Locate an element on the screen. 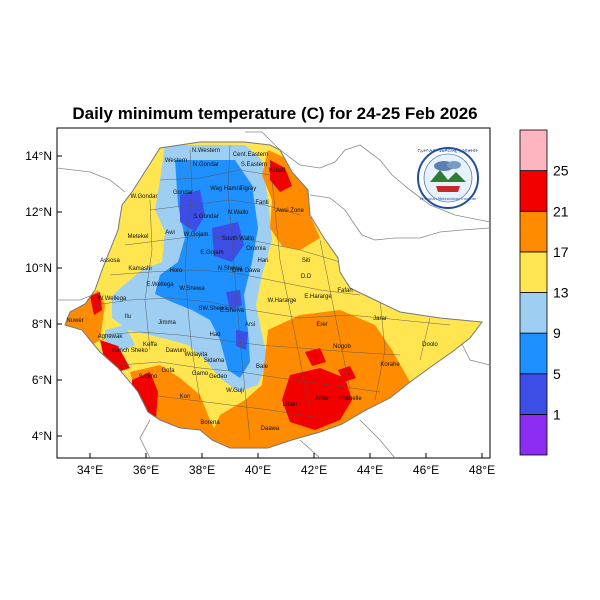 The image size is (600, 600). region-label: Jimma is located at coordinates (167, 323).